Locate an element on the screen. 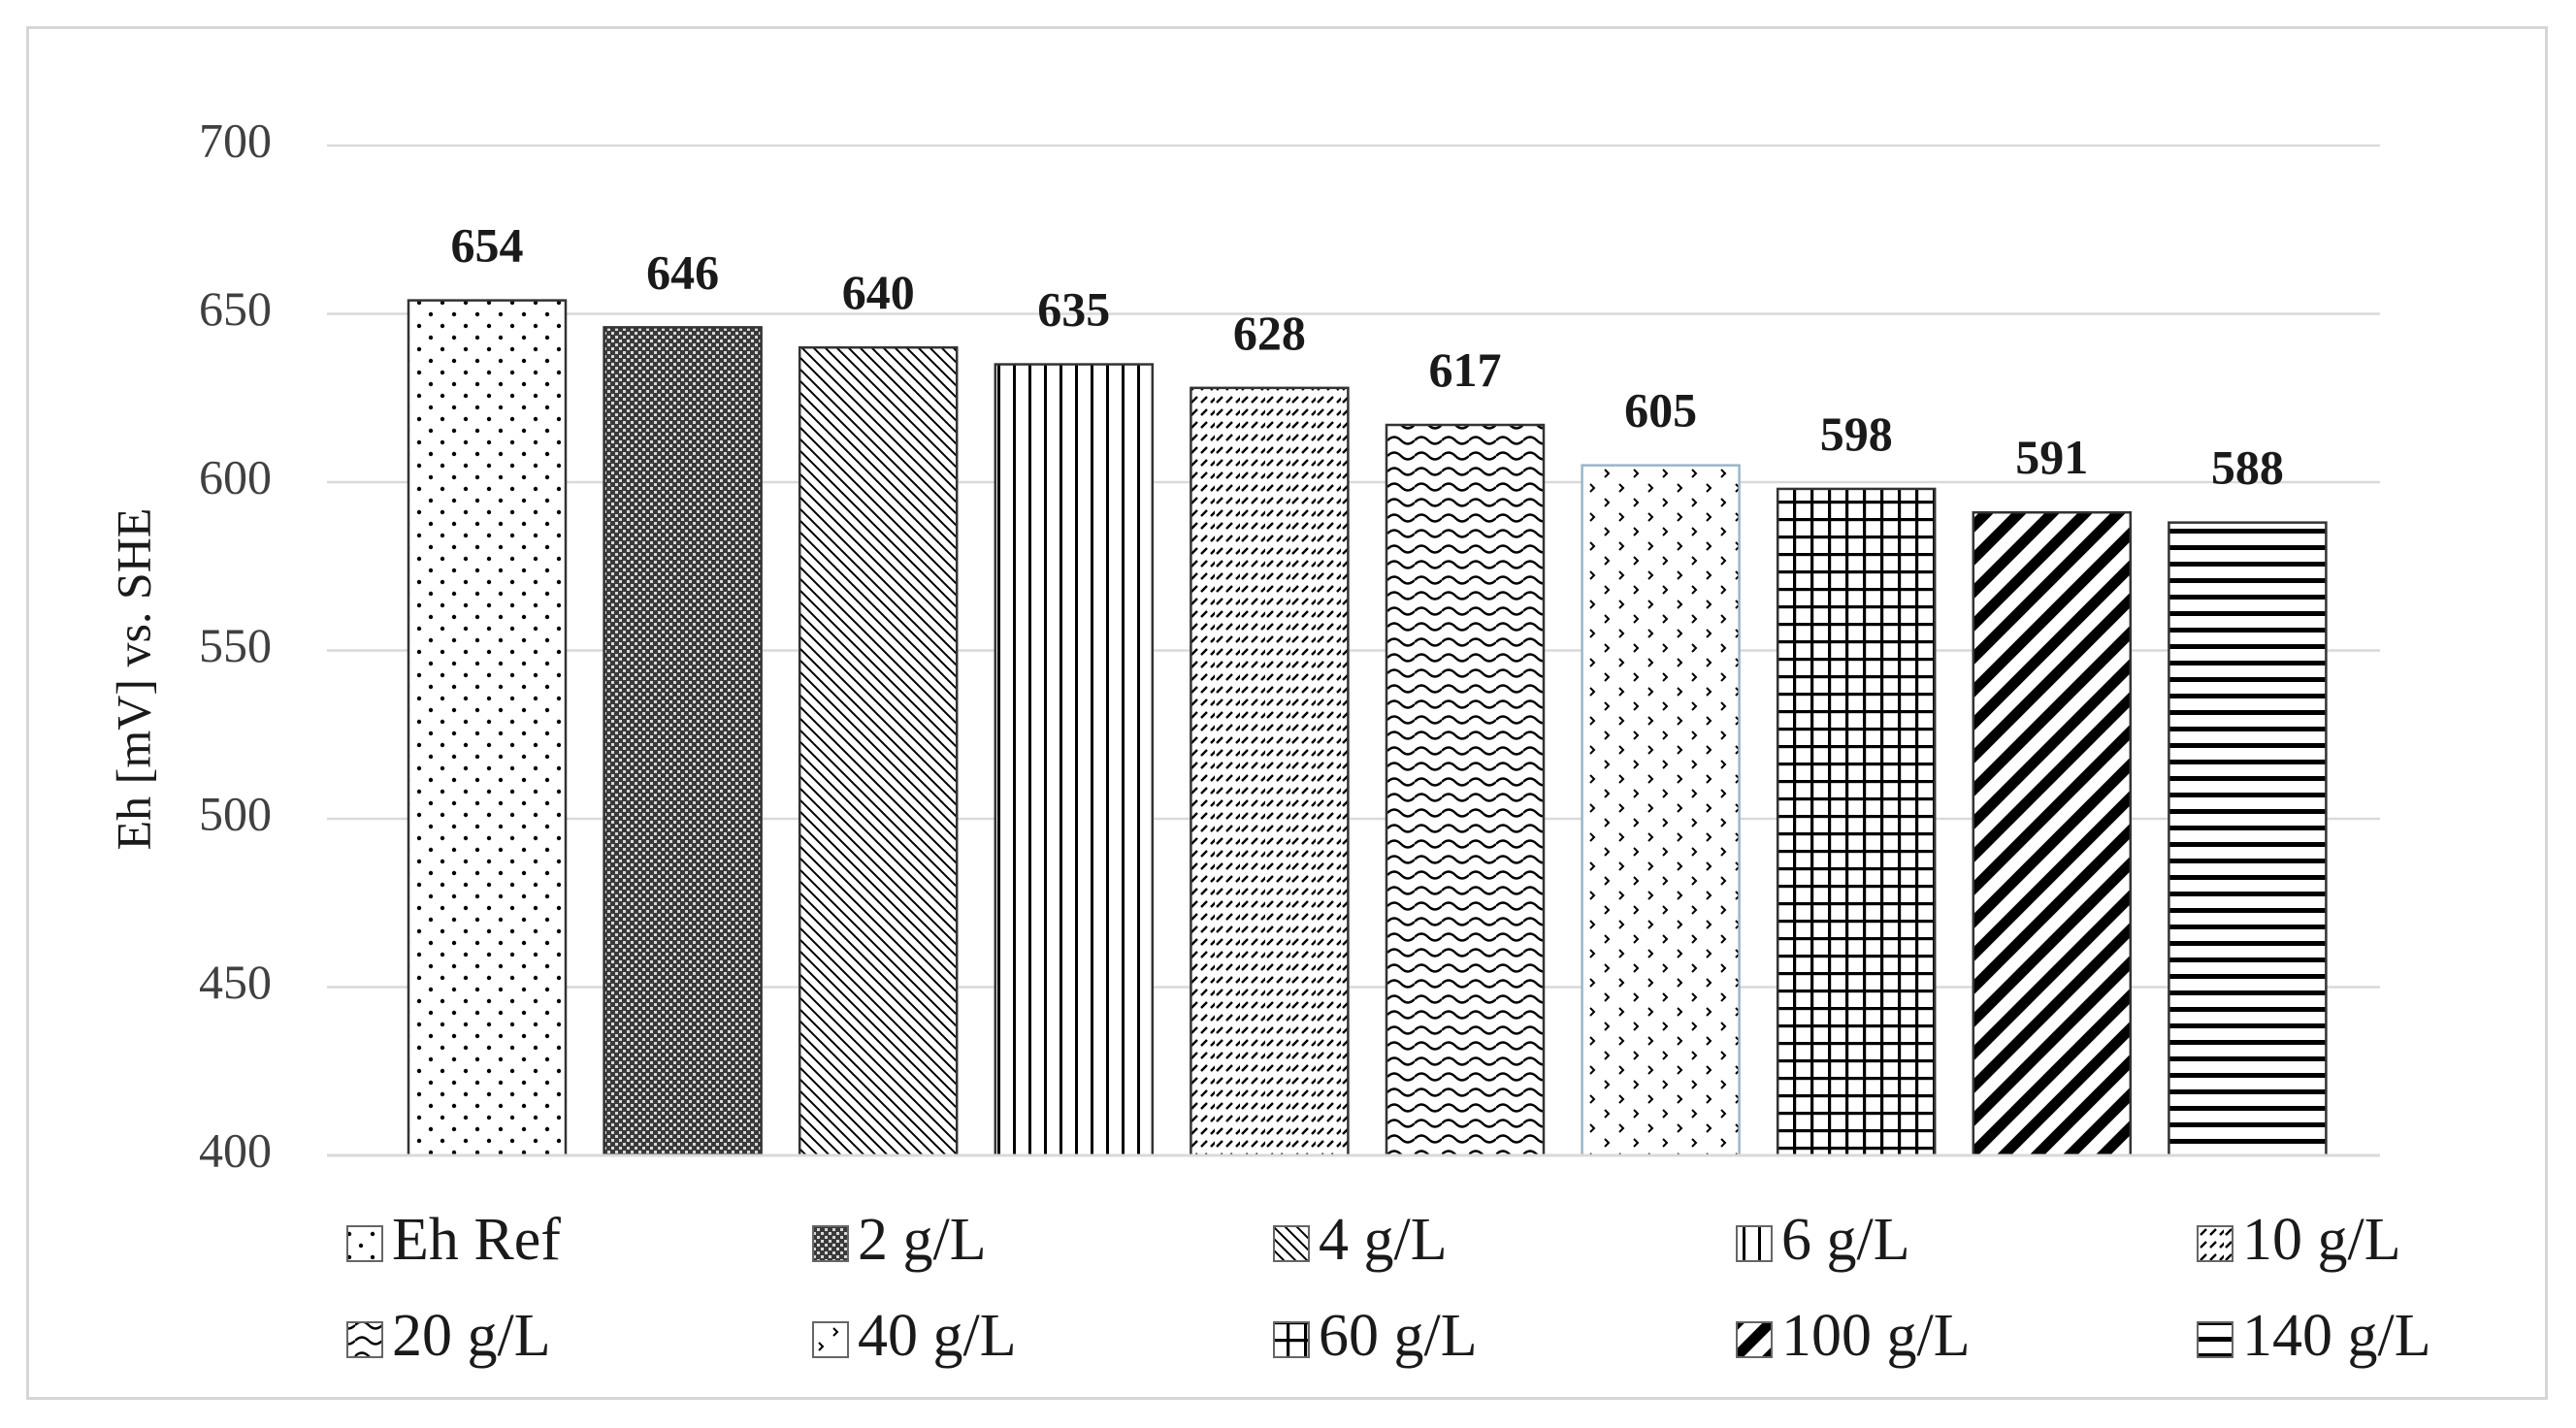  legend-item: 40 g/L is located at coordinates (914, 1336).